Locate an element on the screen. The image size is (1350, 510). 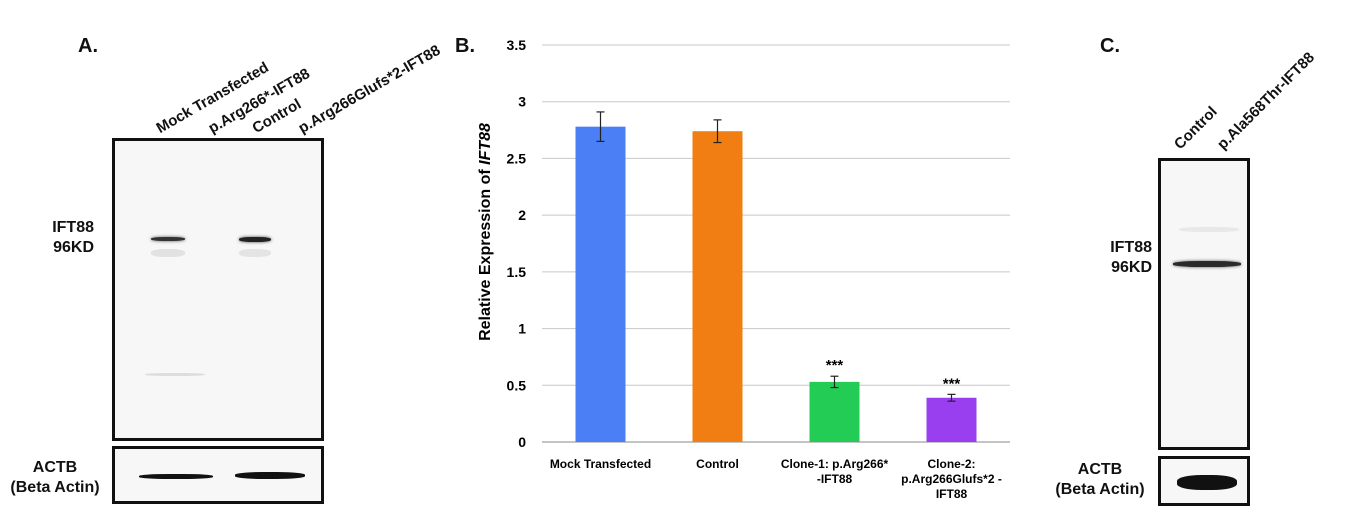
x-tick-label: Clone-1: p.Arg266* is located at coordinates (835, 464).